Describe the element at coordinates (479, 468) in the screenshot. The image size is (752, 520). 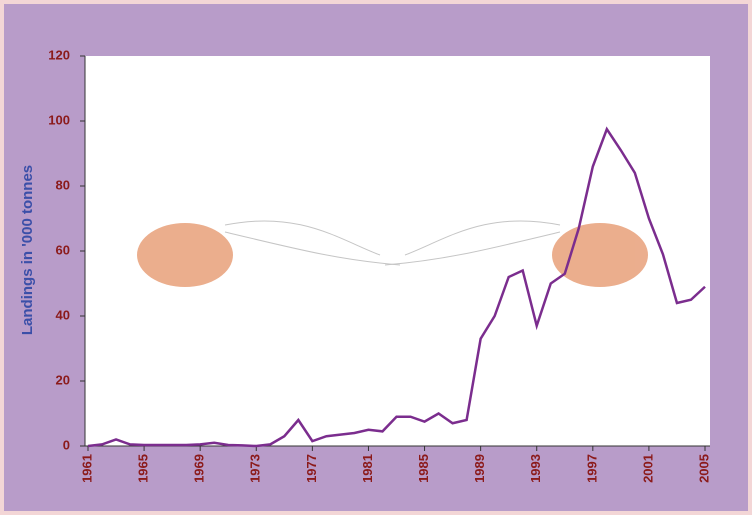
I see `x-tick-label: 1989` at that location.